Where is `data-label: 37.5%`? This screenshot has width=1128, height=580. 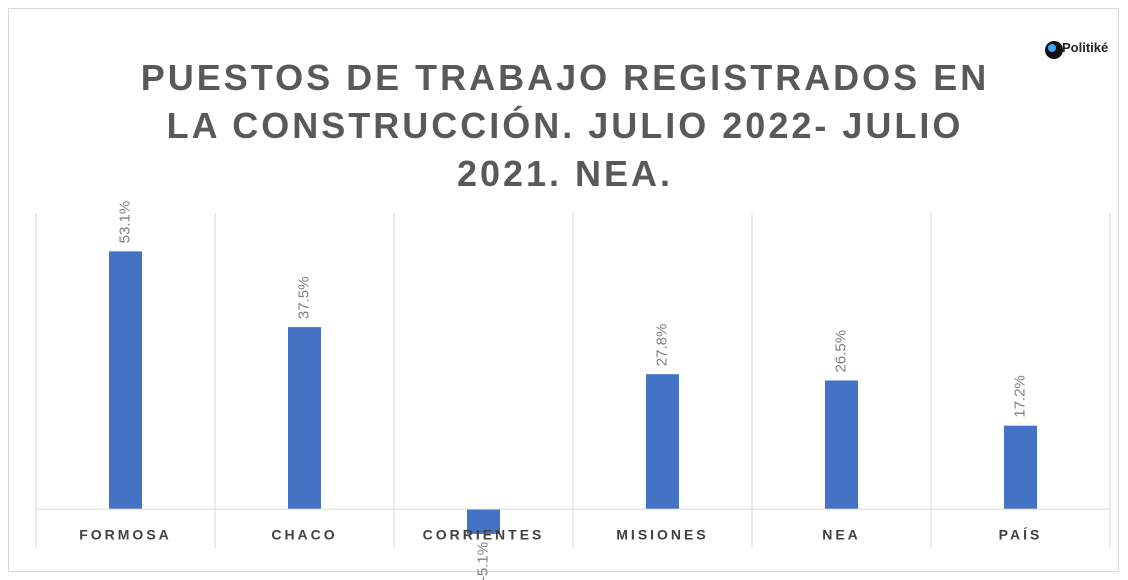 data-label: 37.5% is located at coordinates (303, 298).